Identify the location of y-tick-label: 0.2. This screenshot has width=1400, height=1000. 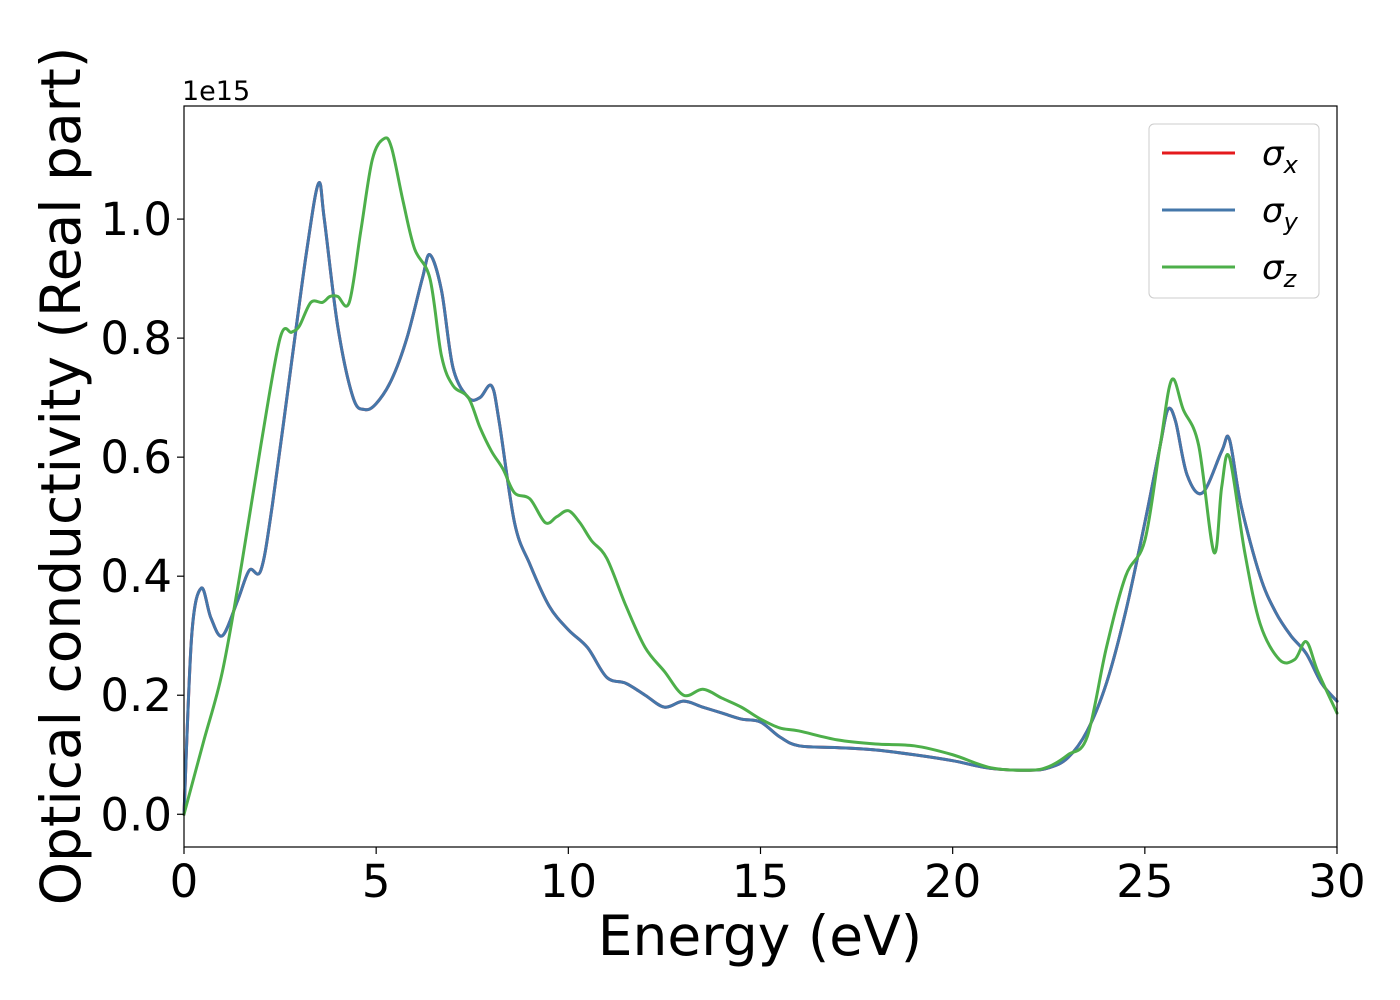
(136, 695).